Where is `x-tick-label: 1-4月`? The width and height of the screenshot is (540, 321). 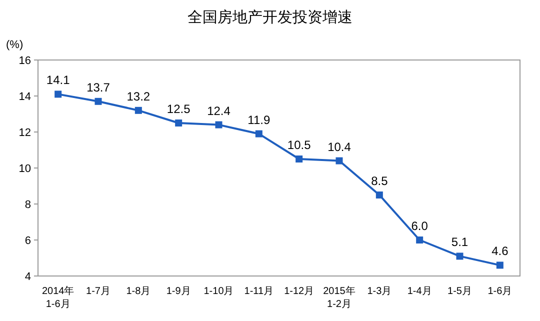 x-tick-label: 1-4月 is located at coordinates (419, 291).